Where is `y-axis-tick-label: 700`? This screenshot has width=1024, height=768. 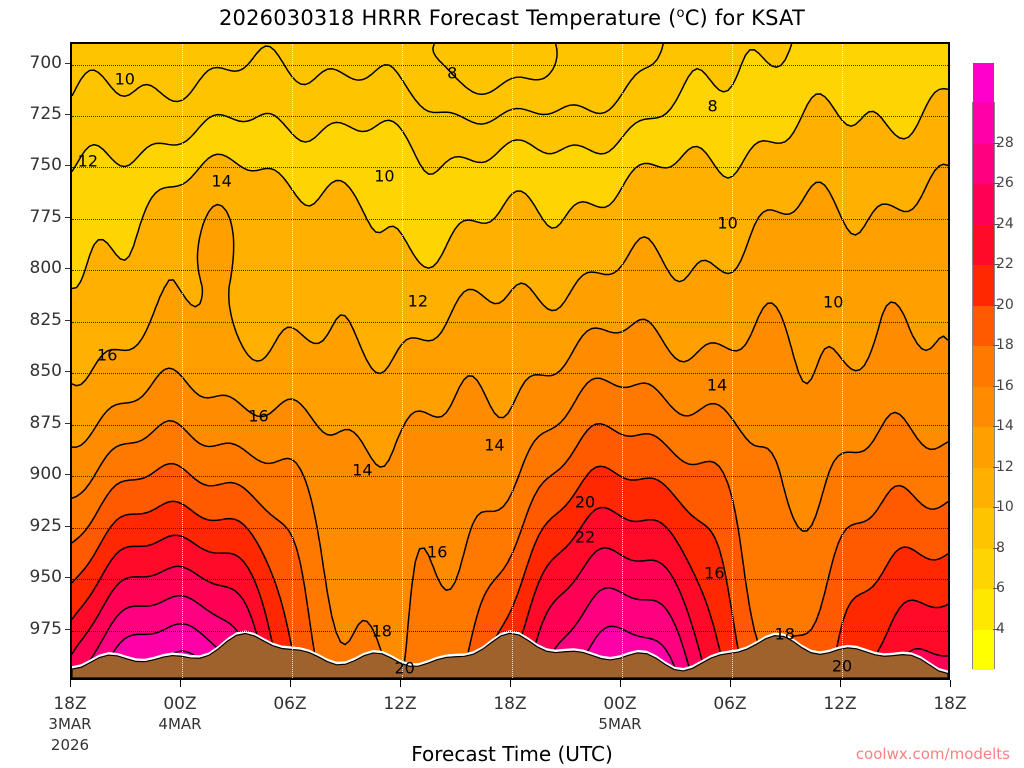 y-axis-tick-label: 700 is located at coordinates (45, 62).